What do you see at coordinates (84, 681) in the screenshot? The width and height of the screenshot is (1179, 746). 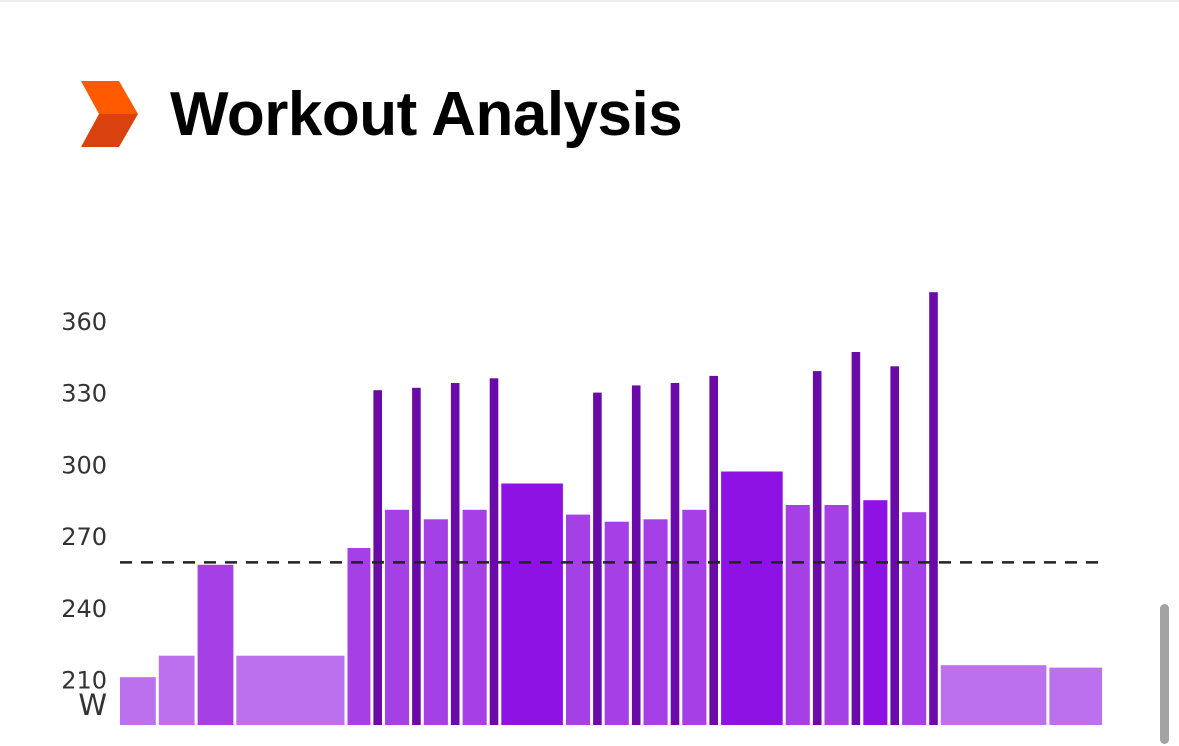 I see `y-tick-label: 210` at bounding box center [84, 681].